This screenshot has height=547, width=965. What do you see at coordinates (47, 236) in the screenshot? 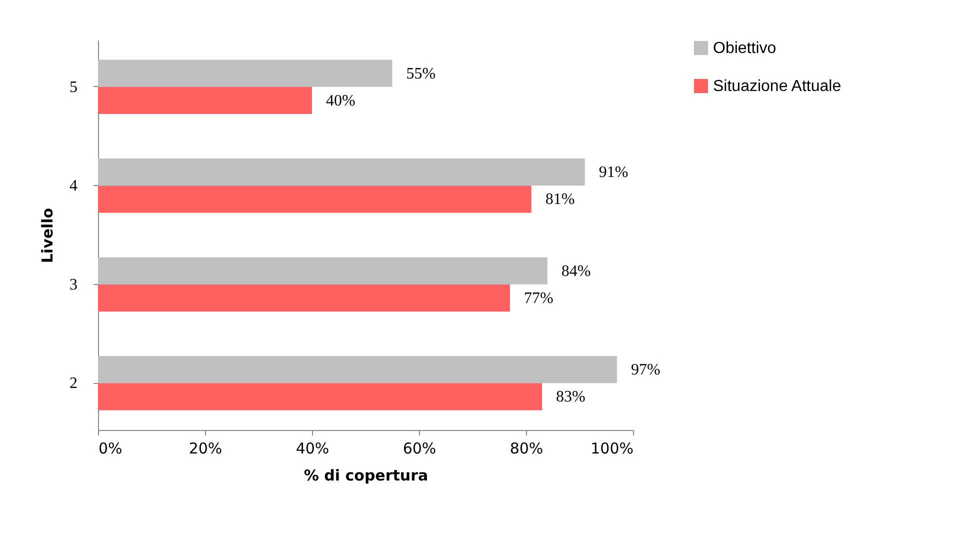
I see `y-axis-title: Livello` at bounding box center [47, 236].